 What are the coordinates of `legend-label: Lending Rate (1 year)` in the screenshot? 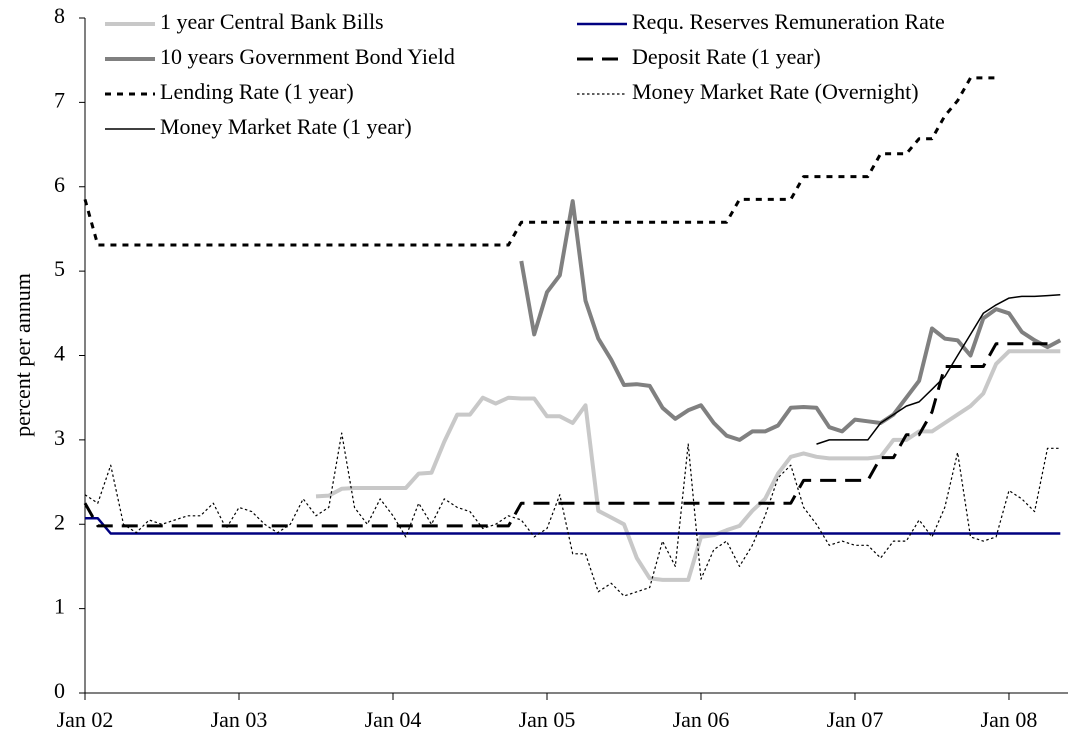 It's located at (257, 91).